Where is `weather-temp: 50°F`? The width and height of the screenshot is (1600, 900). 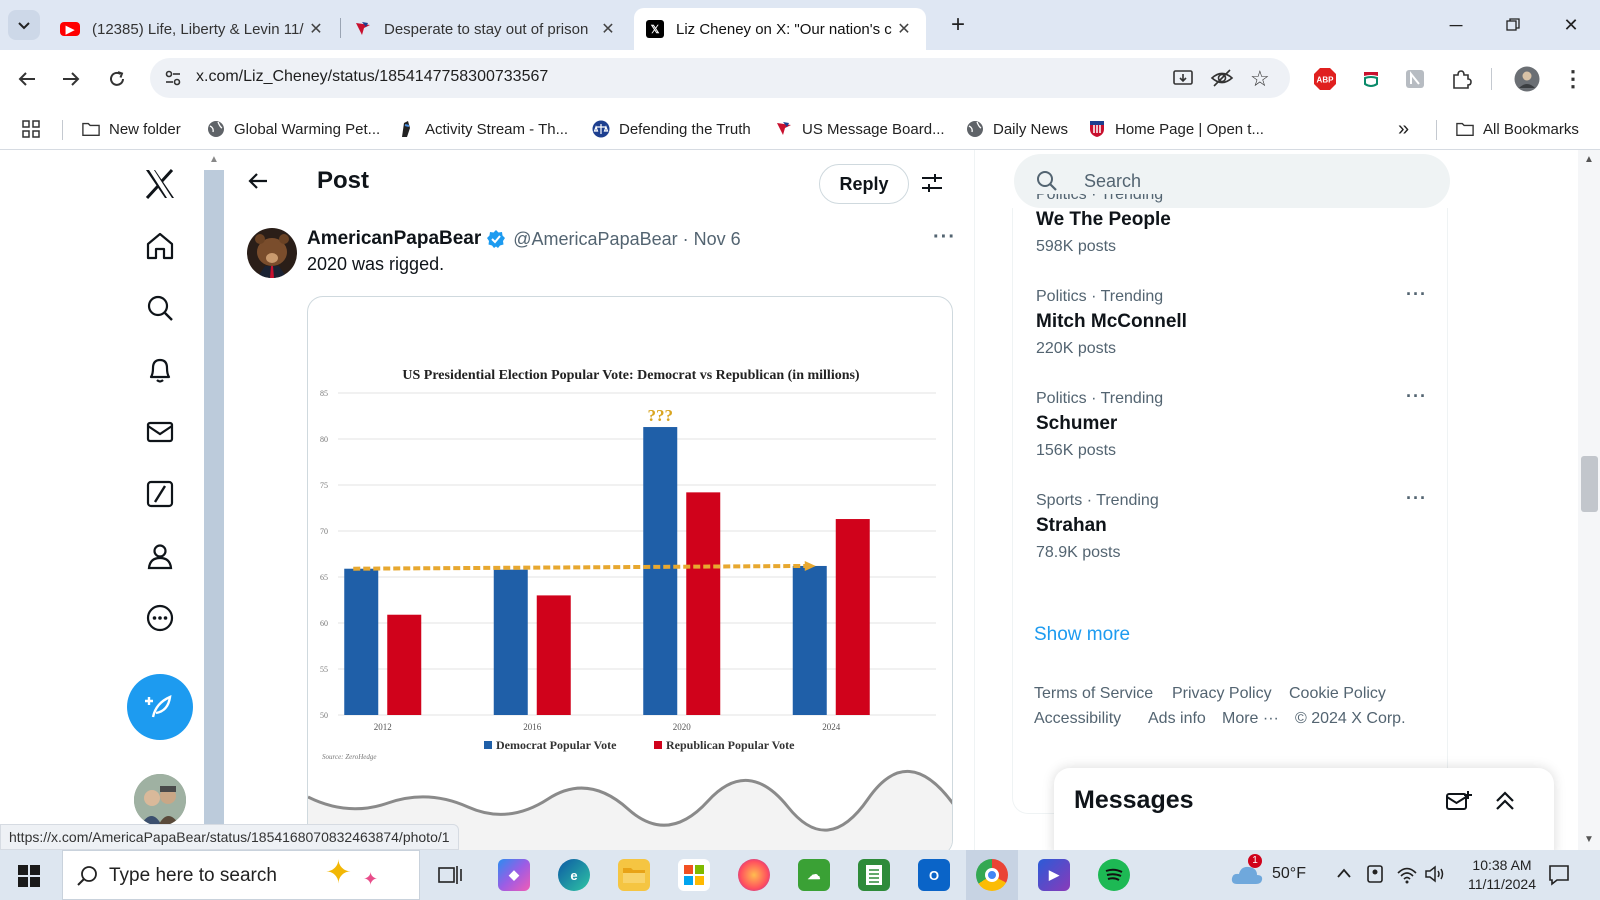 weather-temp: 50°F is located at coordinates (1289, 873).